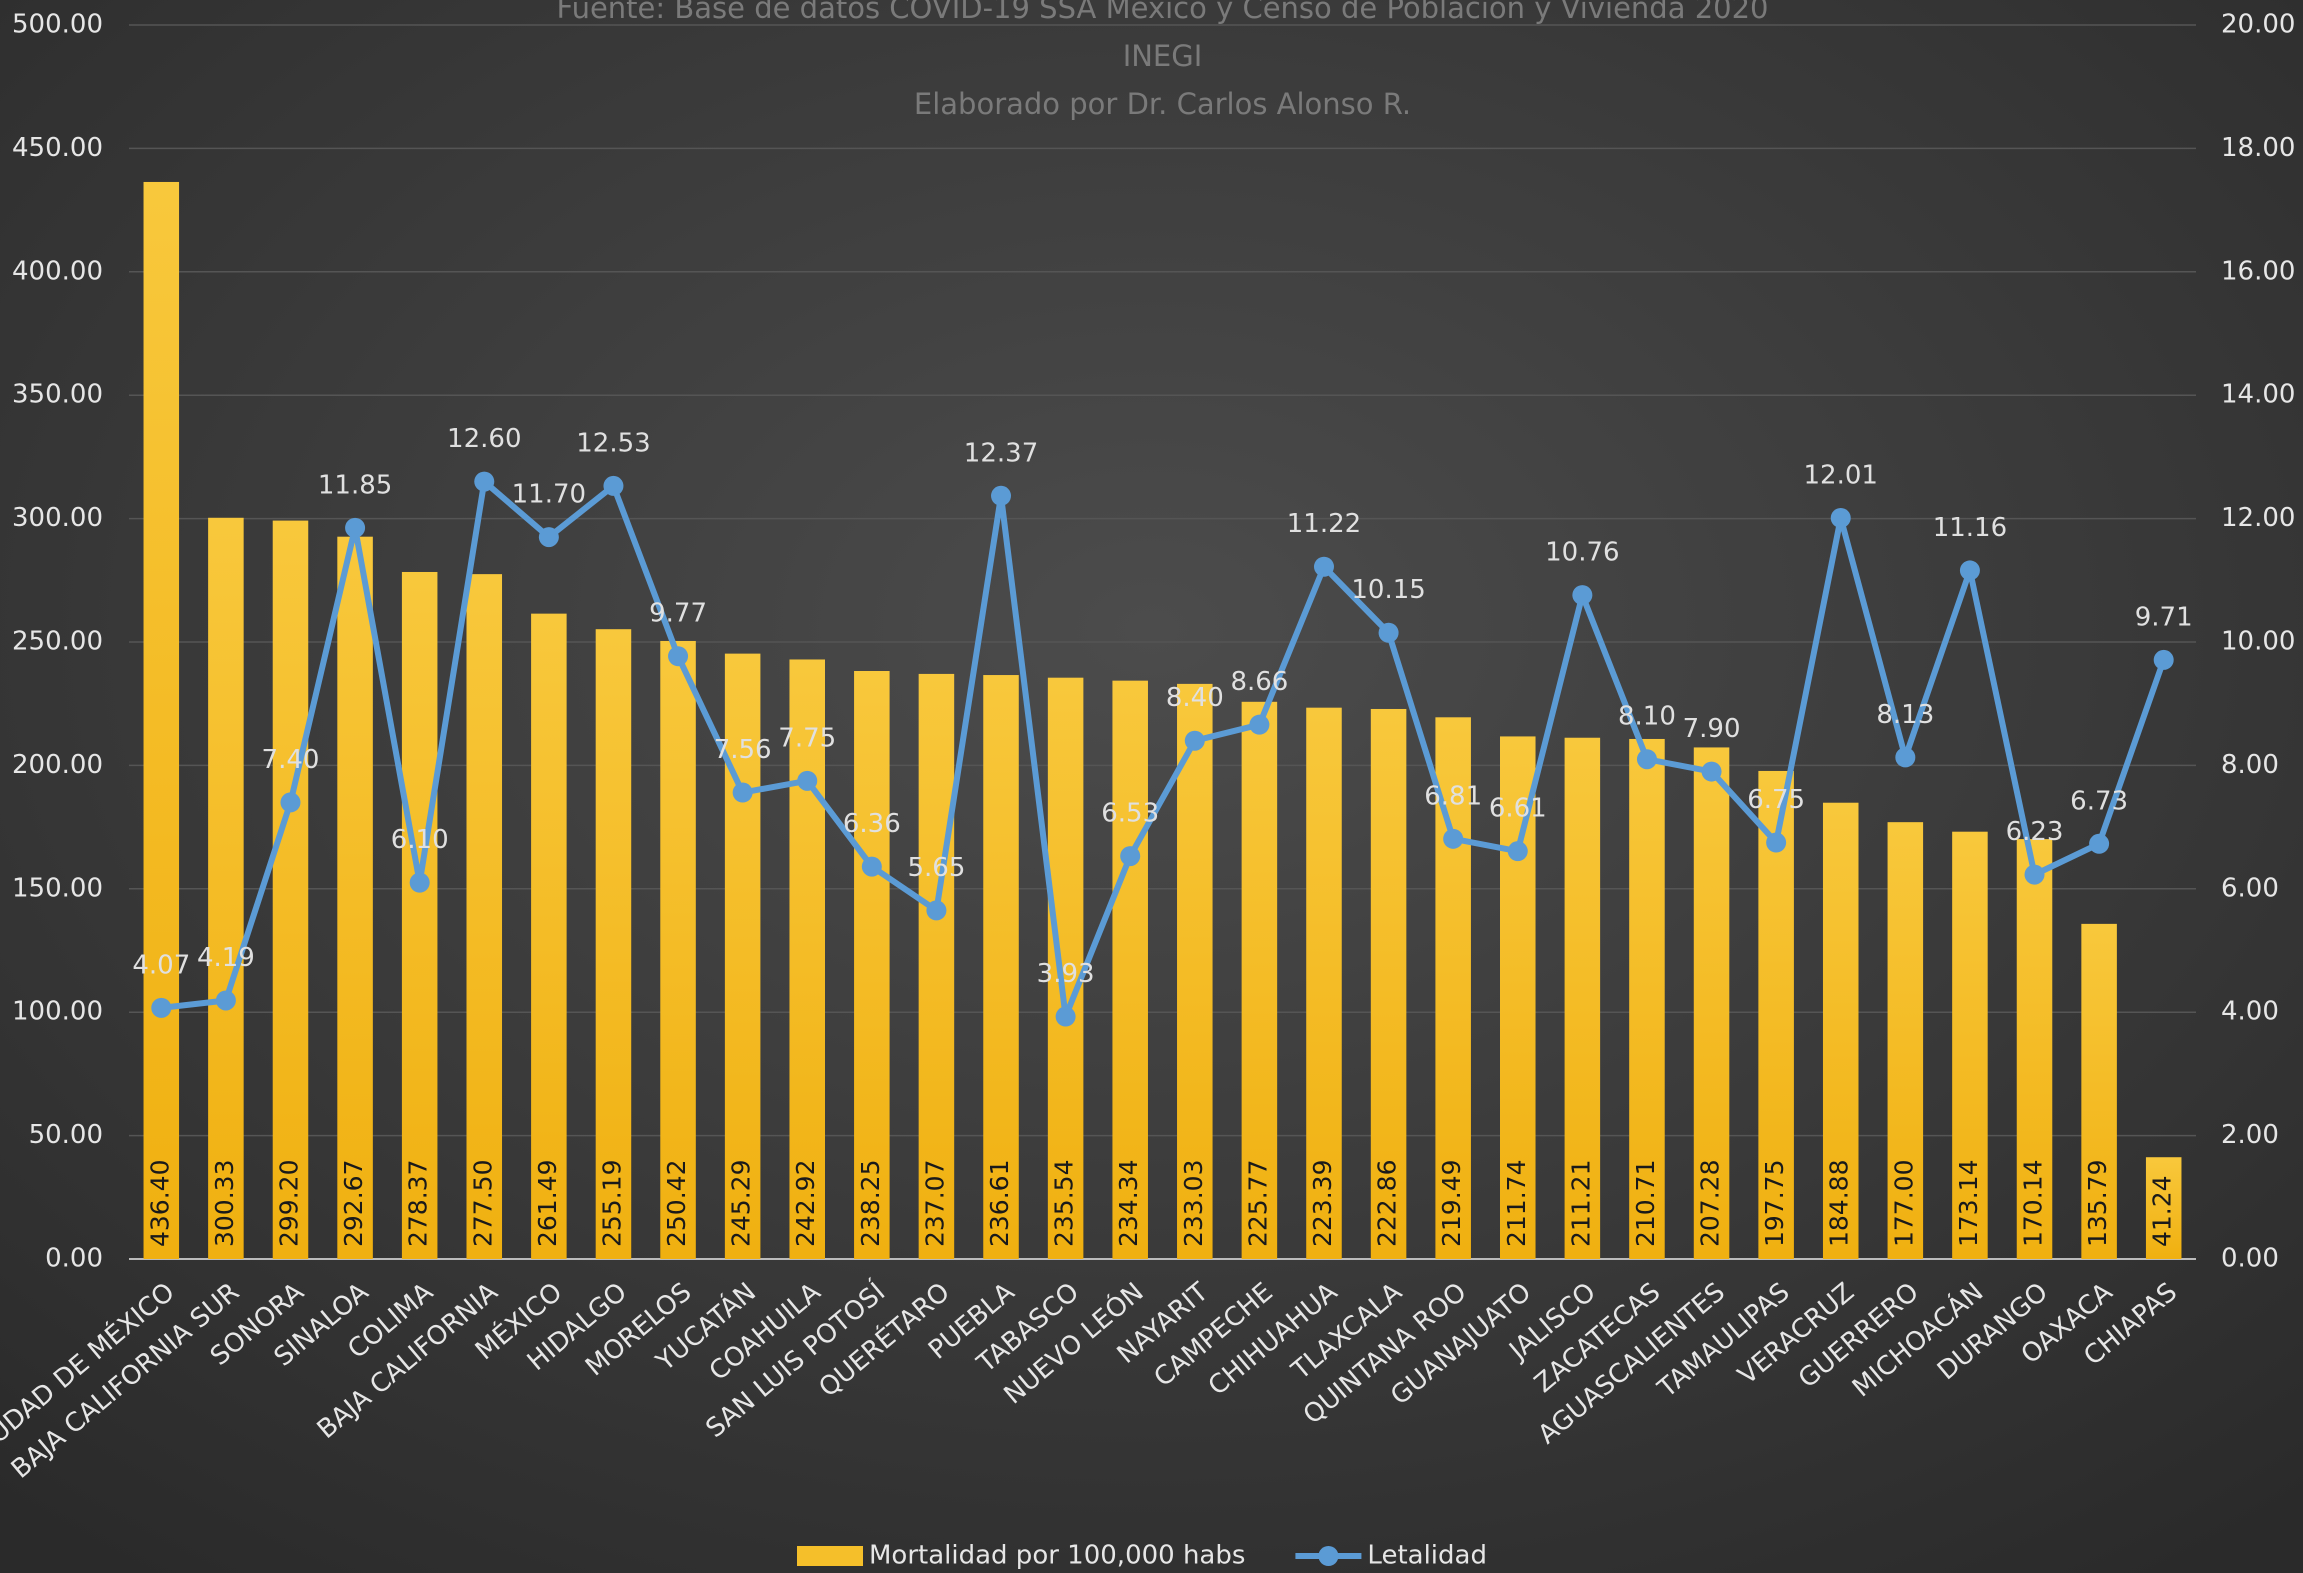  Describe the element at coordinates (1322, 1203) in the screenshot. I see `bar-value-label: 223.39` at that location.